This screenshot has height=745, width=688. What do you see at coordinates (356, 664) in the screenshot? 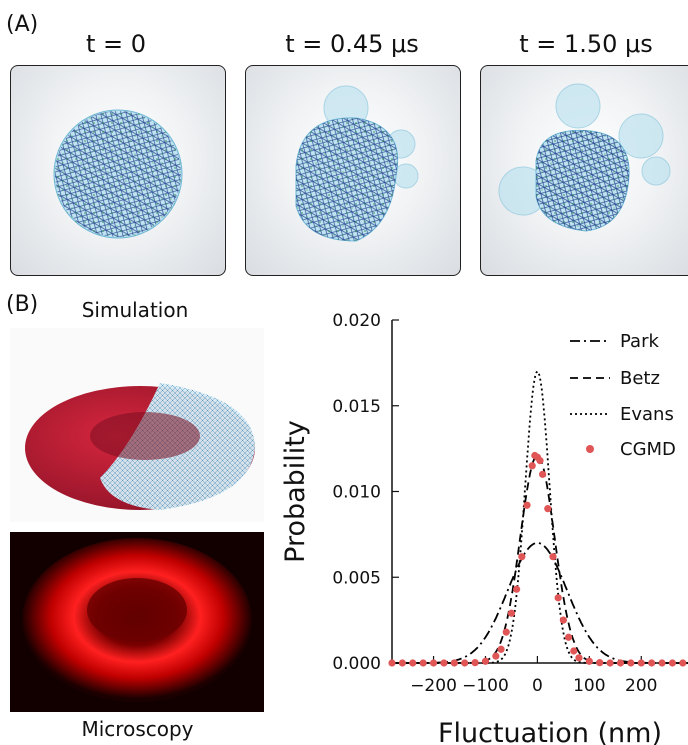
I see `y-tick-label: 0.000` at bounding box center [356, 664].